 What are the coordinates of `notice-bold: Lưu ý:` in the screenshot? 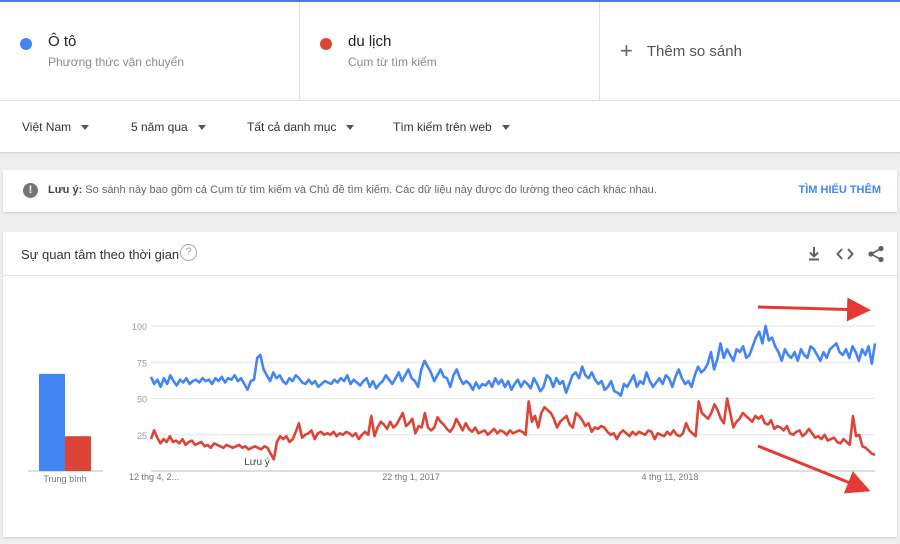 It's located at (65, 190).